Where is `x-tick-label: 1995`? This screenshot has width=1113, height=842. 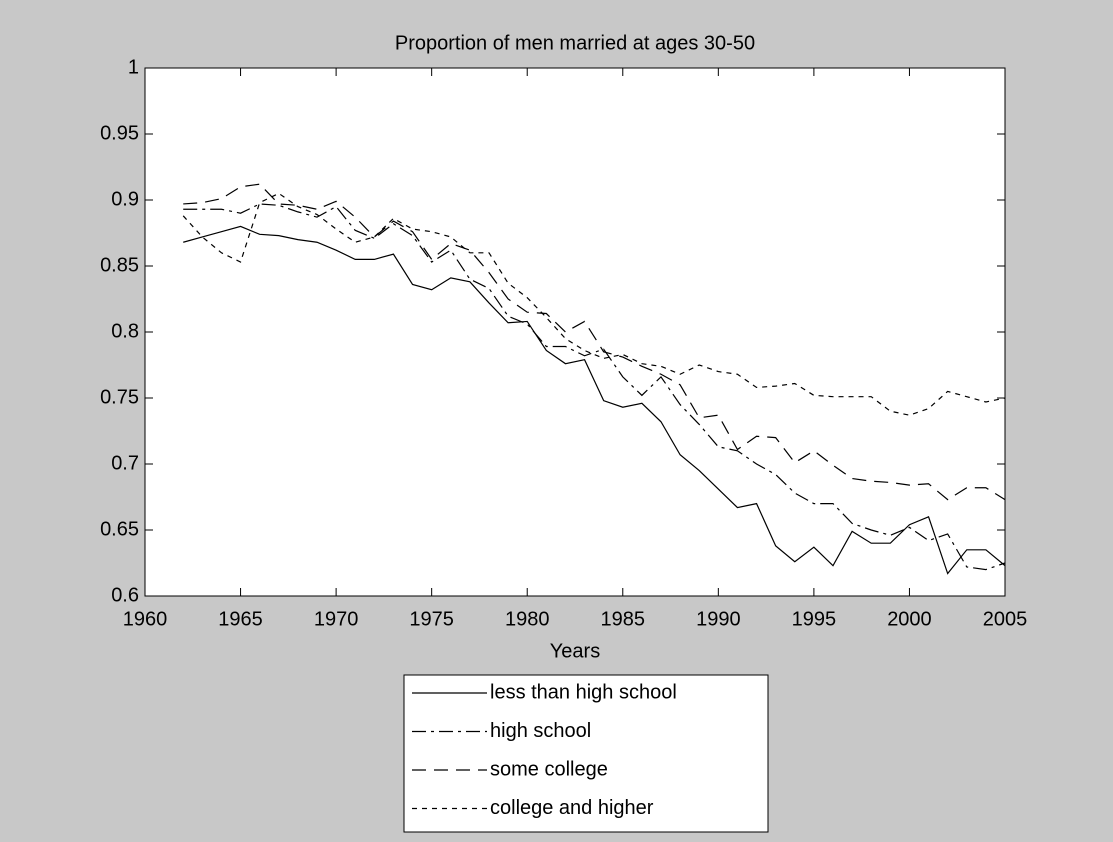 x-tick-label: 1995 is located at coordinates (814, 619).